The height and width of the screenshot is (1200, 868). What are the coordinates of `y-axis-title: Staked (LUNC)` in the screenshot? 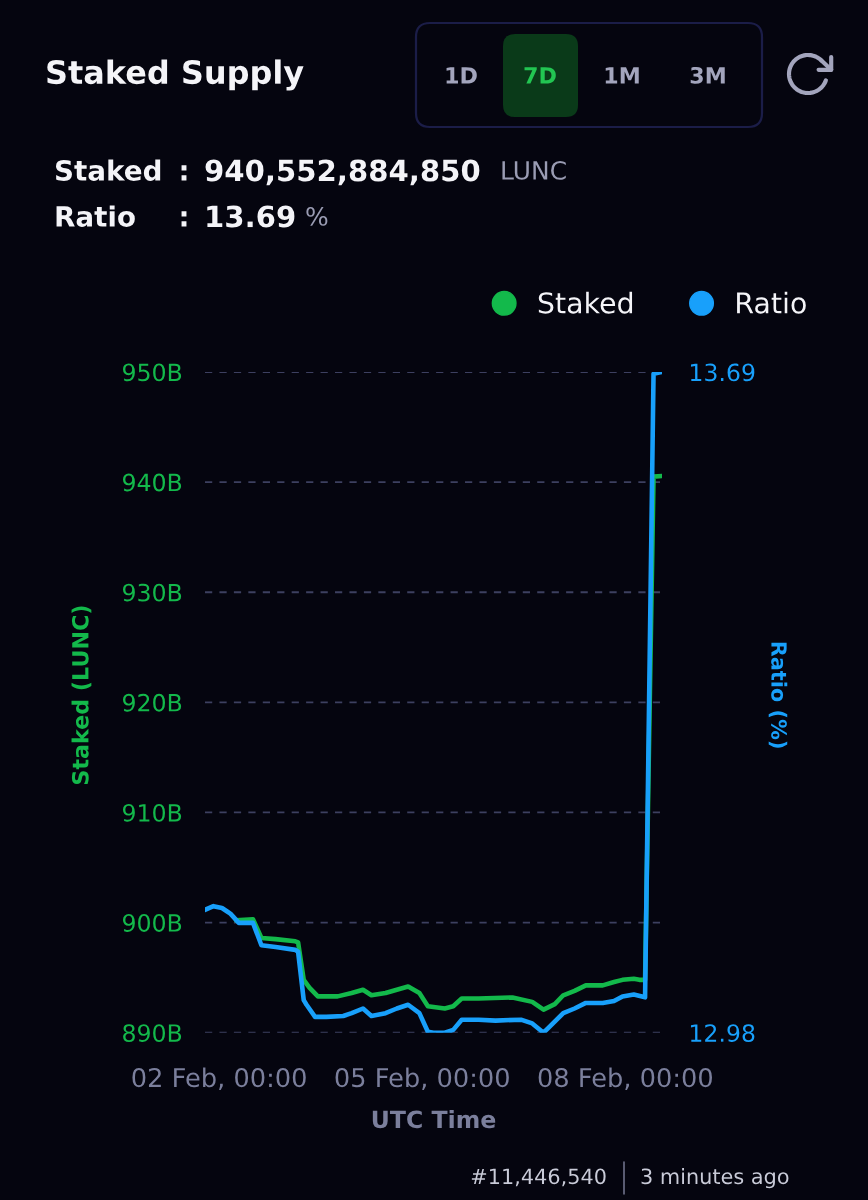 It's located at (81, 695).